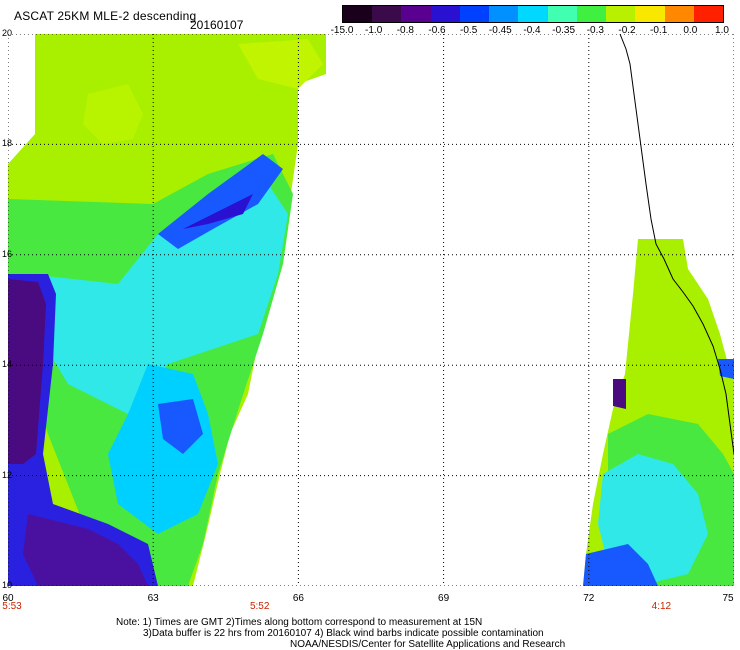  Describe the element at coordinates (728, 598) in the screenshot. I see `longitude-label: 75` at that location.